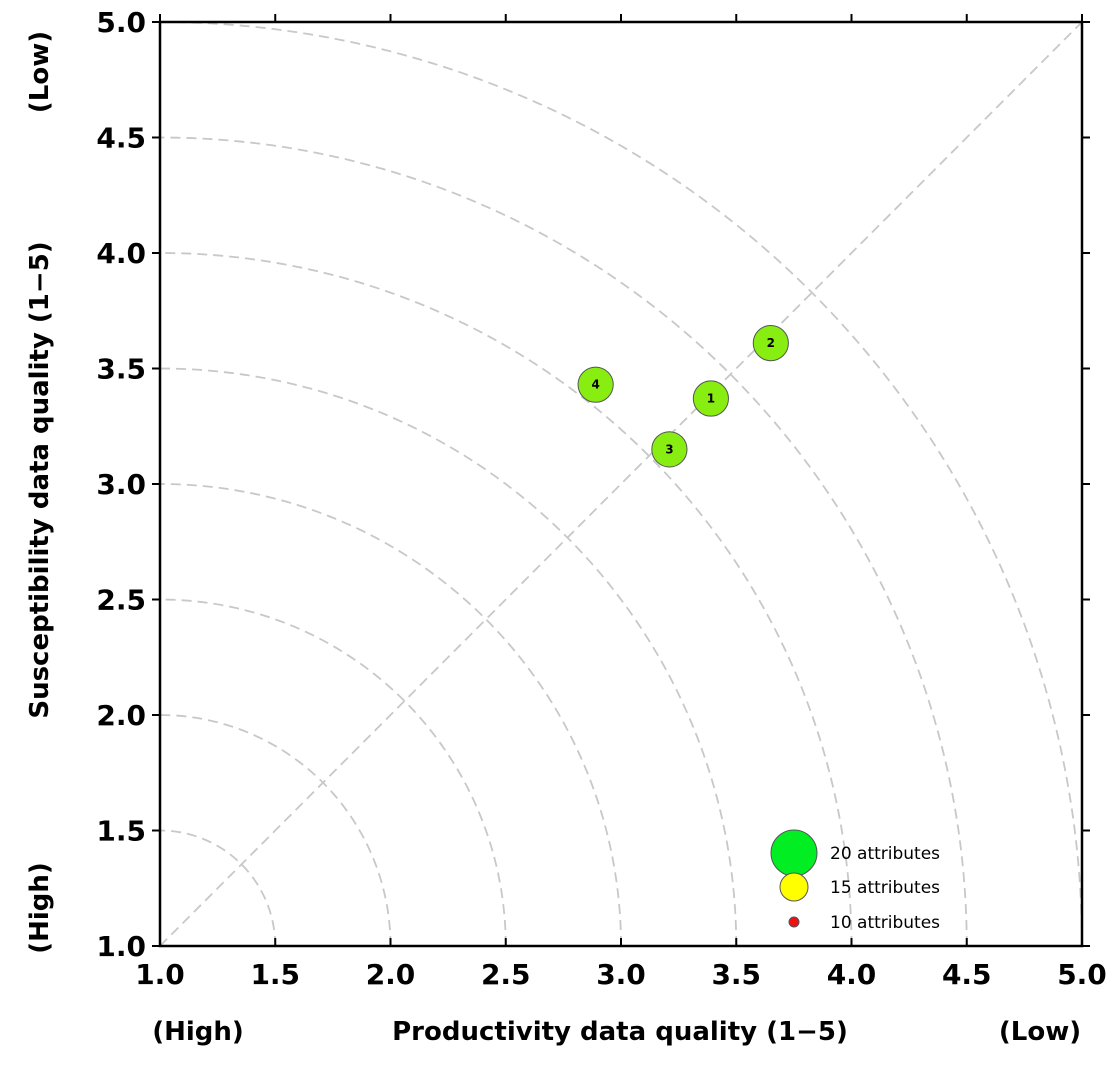 The height and width of the screenshot is (1065, 1117). I want to click on data-point-label: 3, so click(669, 449).